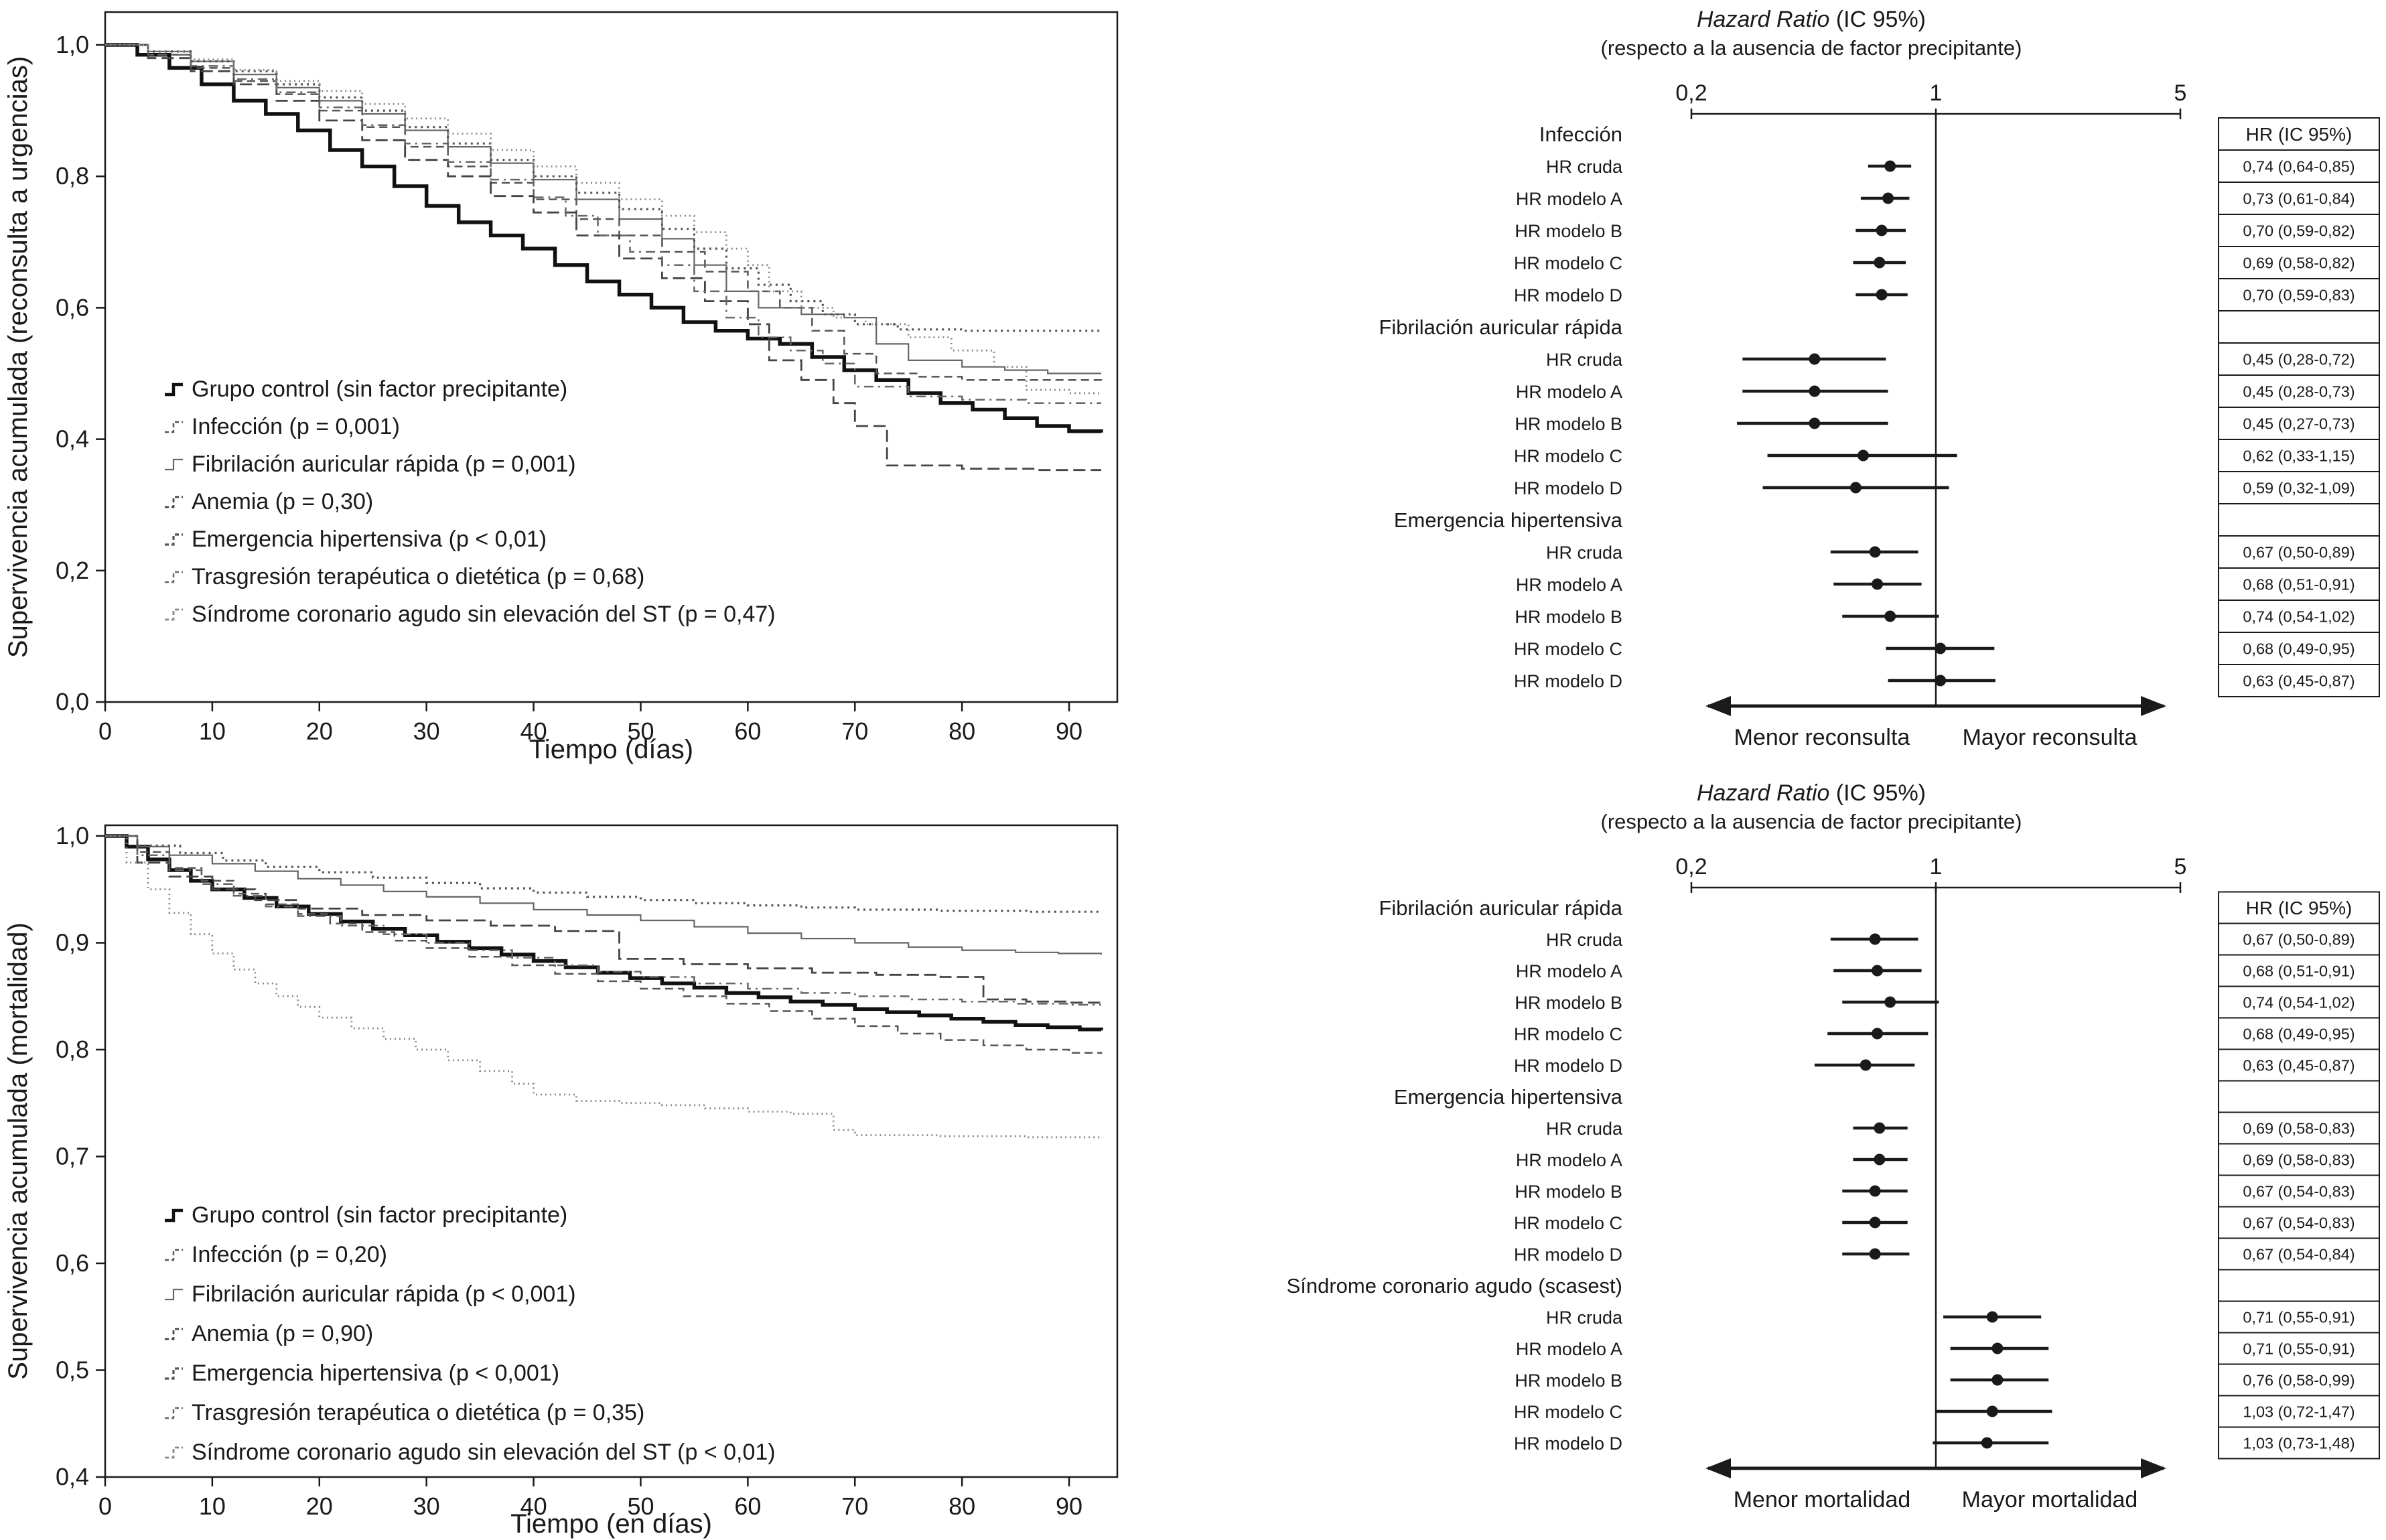  What do you see at coordinates (1580, 134) in the screenshot?
I see `forest-group-label: Infección` at bounding box center [1580, 134].